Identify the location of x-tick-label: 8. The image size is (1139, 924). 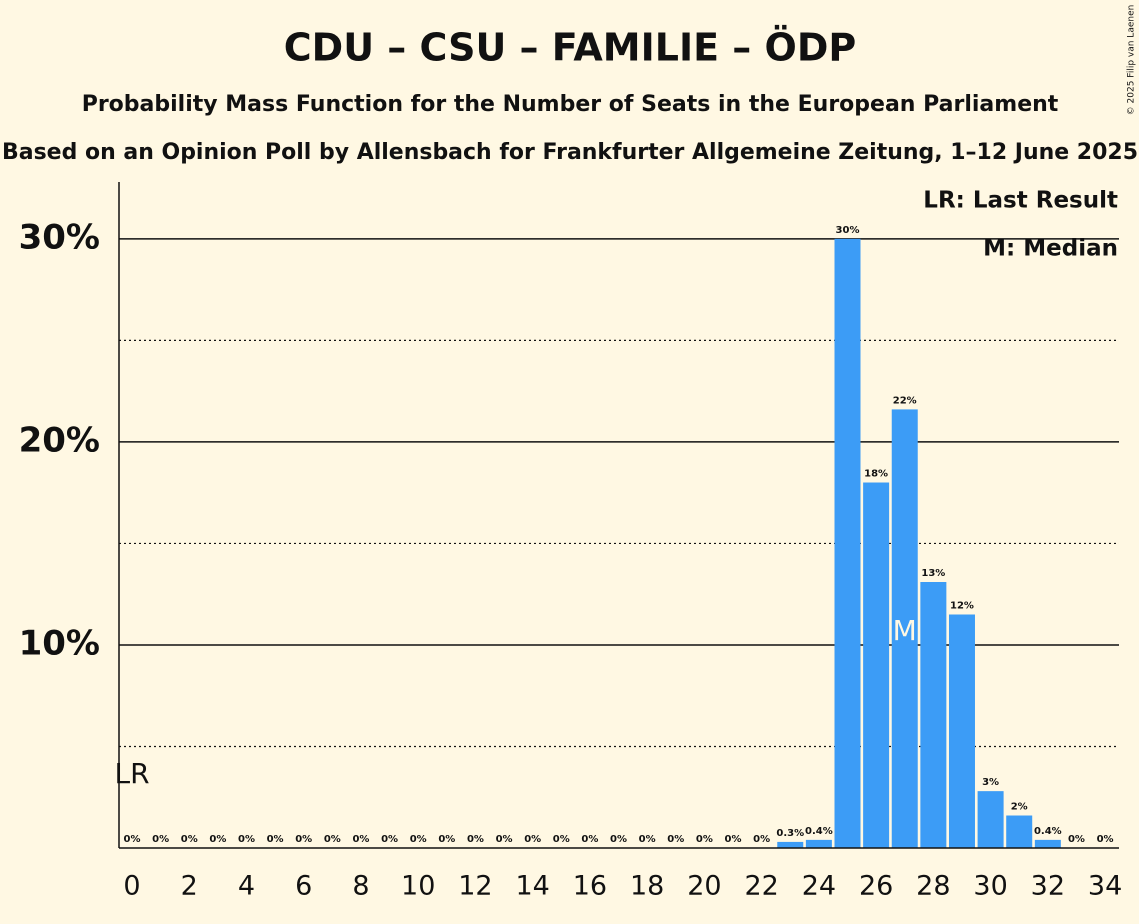
(360, 886).